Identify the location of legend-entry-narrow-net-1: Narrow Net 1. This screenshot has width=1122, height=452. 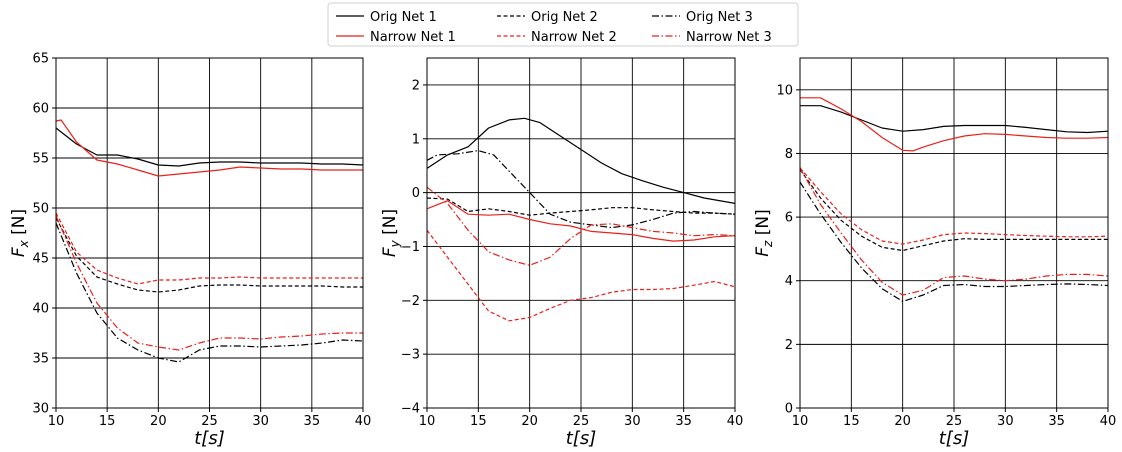
(413, 37).